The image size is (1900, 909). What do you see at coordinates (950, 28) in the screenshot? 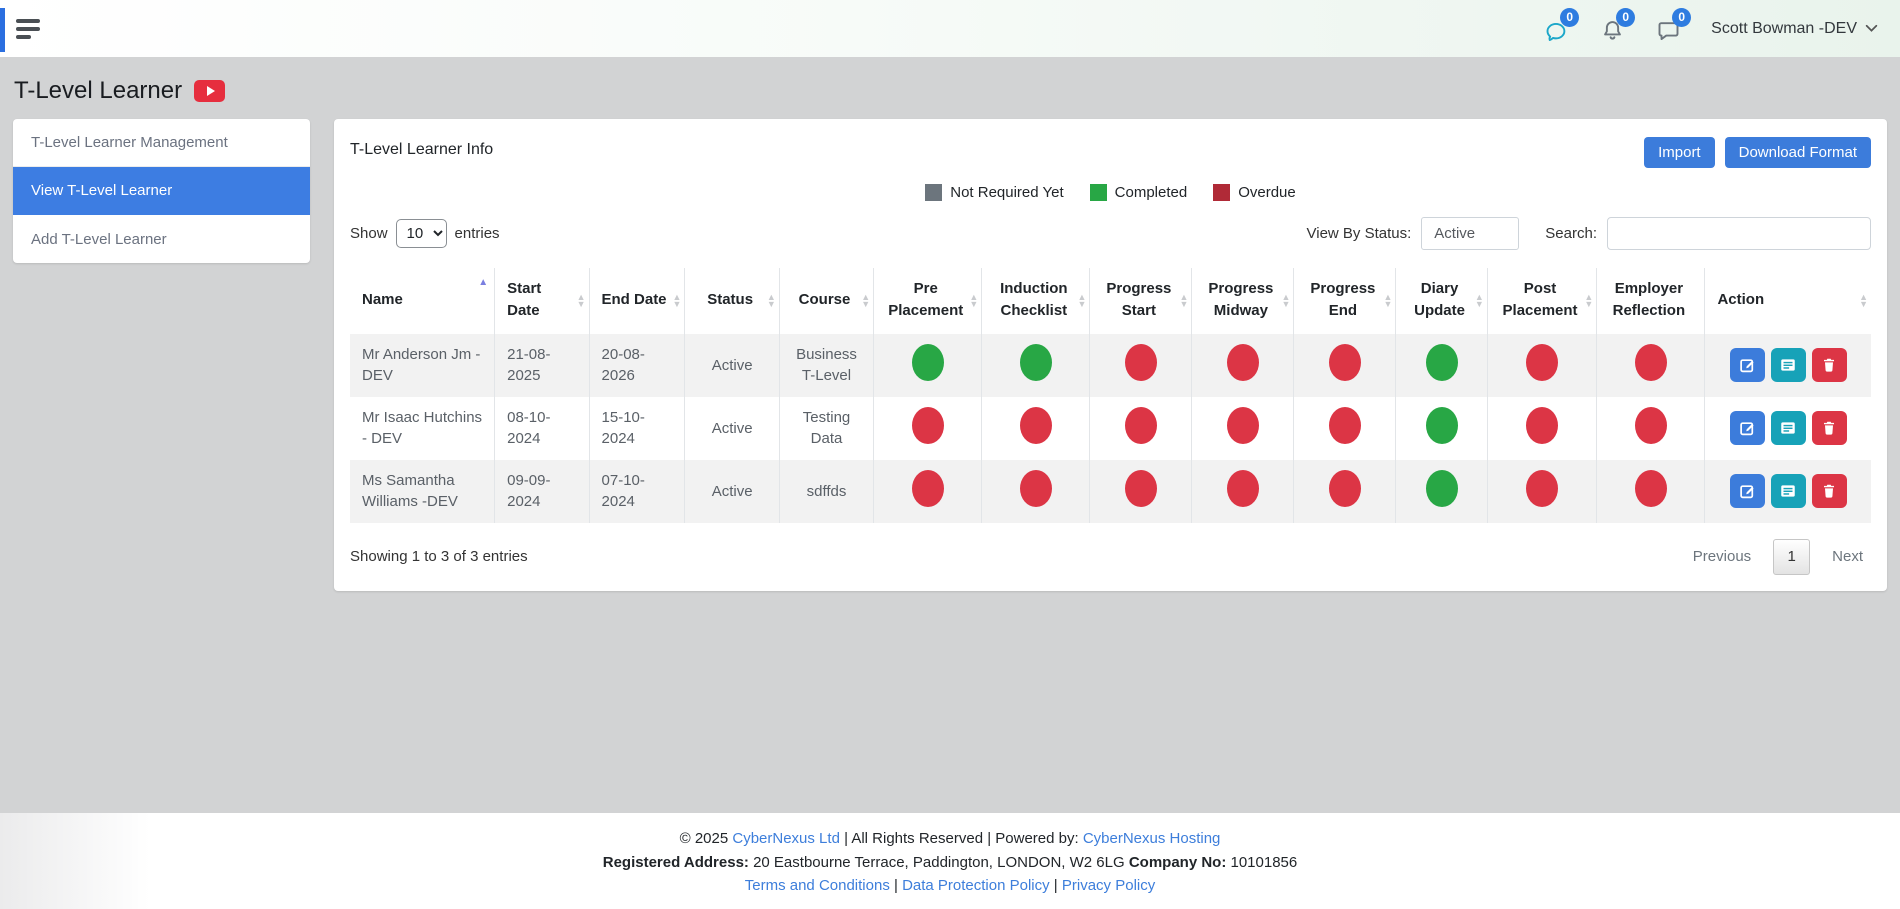
I see `topbar: 0 0 0 Scott Bowman -DEV` at bounding box center [950, 28].